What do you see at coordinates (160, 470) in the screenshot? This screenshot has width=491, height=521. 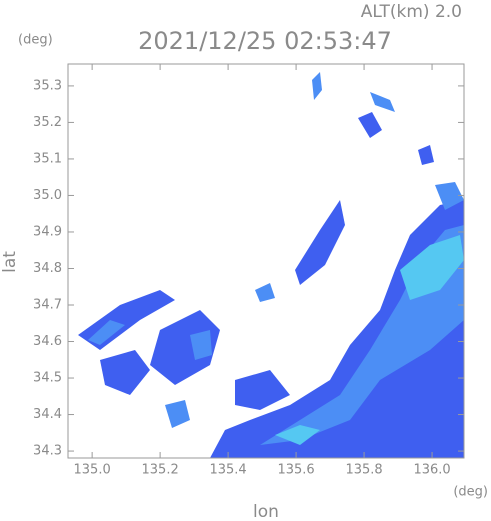 I see `x-tick-label: 135.2` at bounding box center [160, 470].